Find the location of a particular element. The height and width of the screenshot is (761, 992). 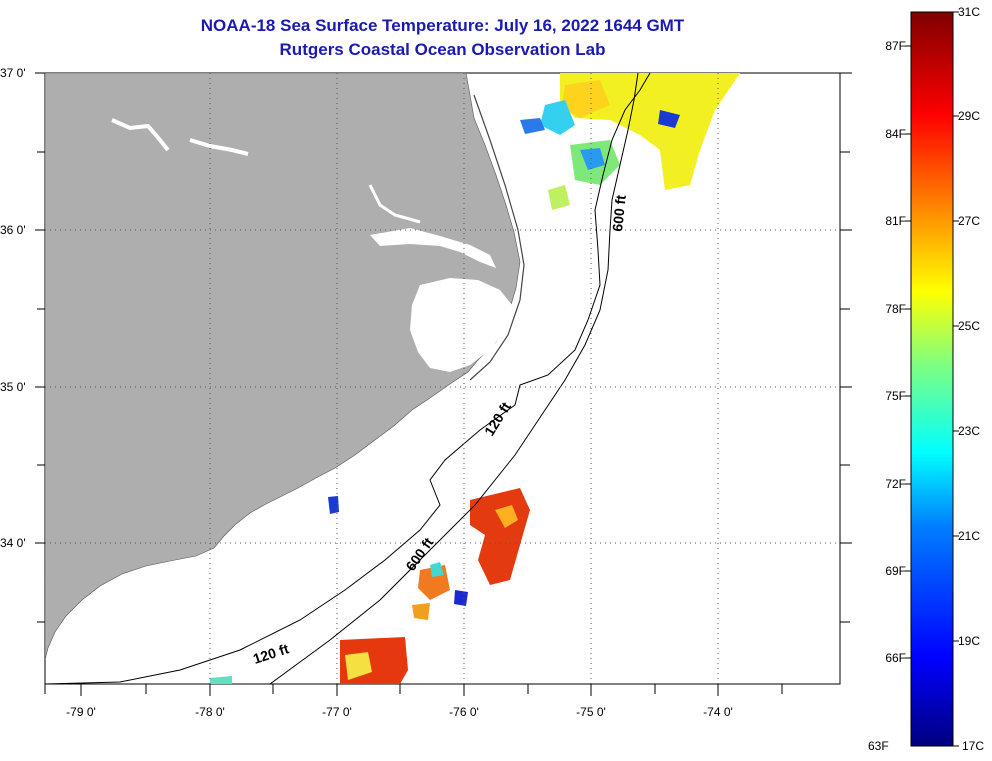

colorbar-label-17c: 17C is located at coordinates (973, 746).